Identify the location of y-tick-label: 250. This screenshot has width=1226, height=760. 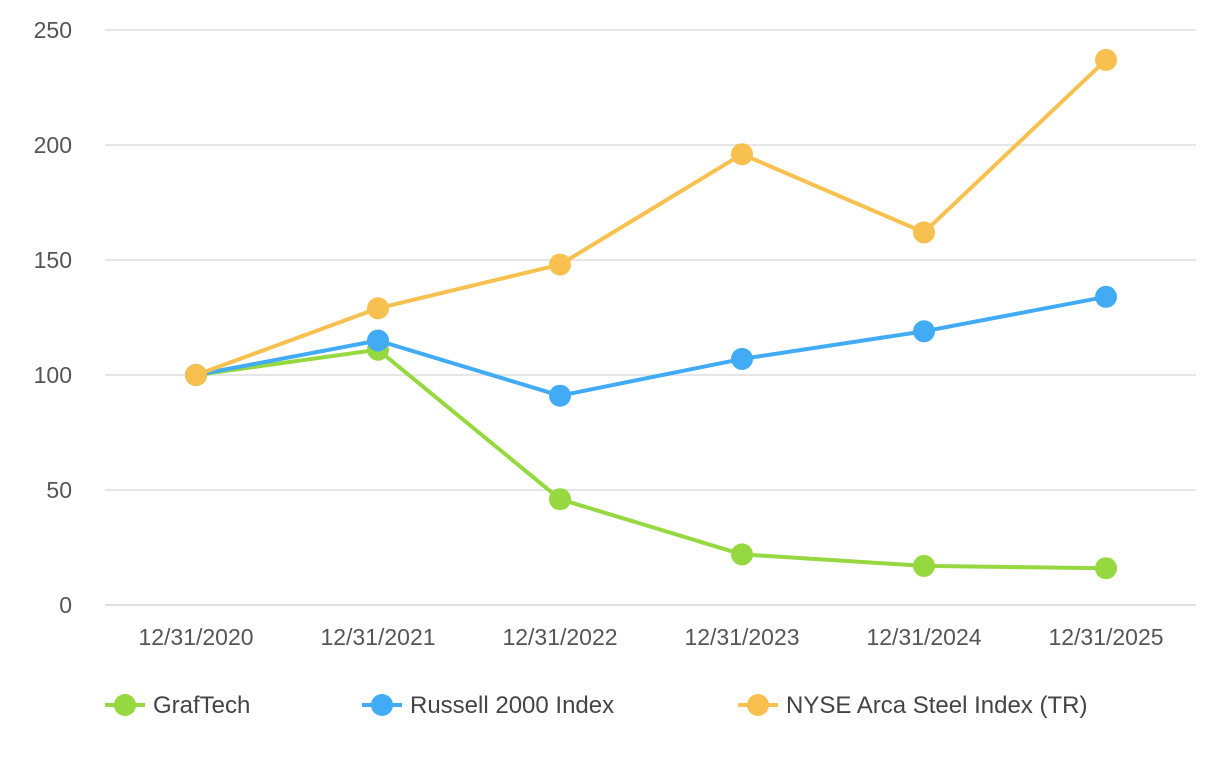
(53, 30).